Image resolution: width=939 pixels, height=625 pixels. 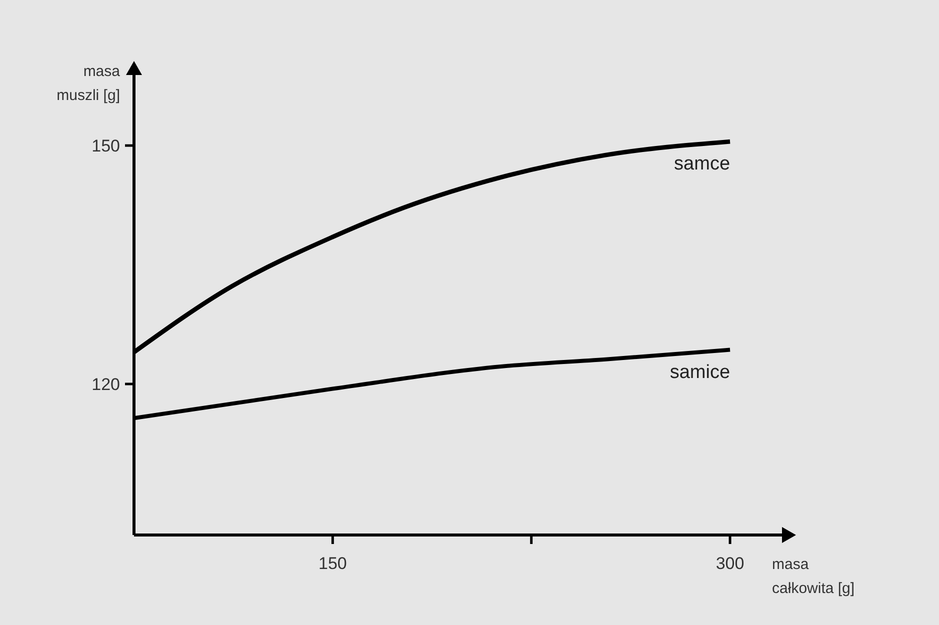 What do you see at coordinates (88, 83) in the screenshot?
I see `y-axis-title: masa muszli [g]` at bounding box center [88, 83].